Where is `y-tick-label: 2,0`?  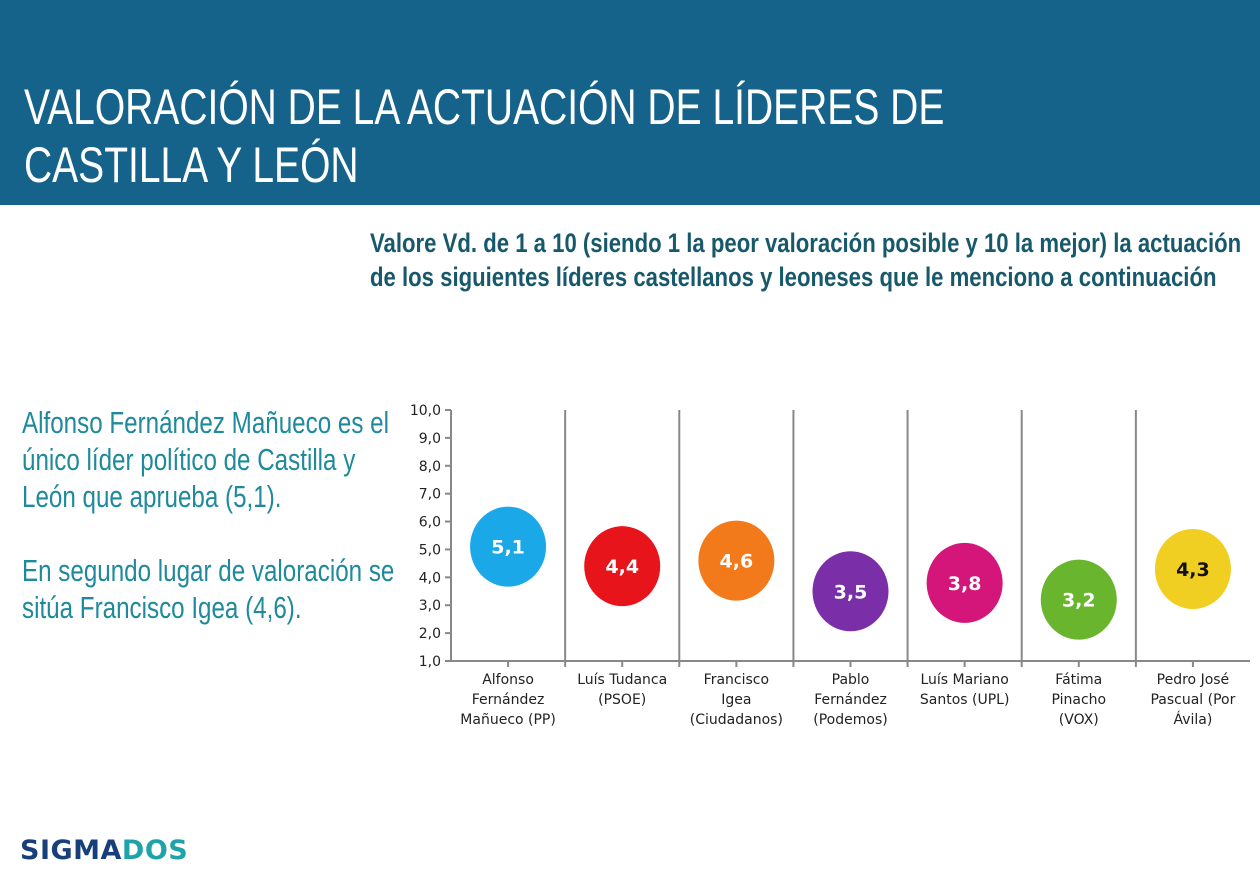
y-tick-label: 2,0 is located at coordinates (430, 634).